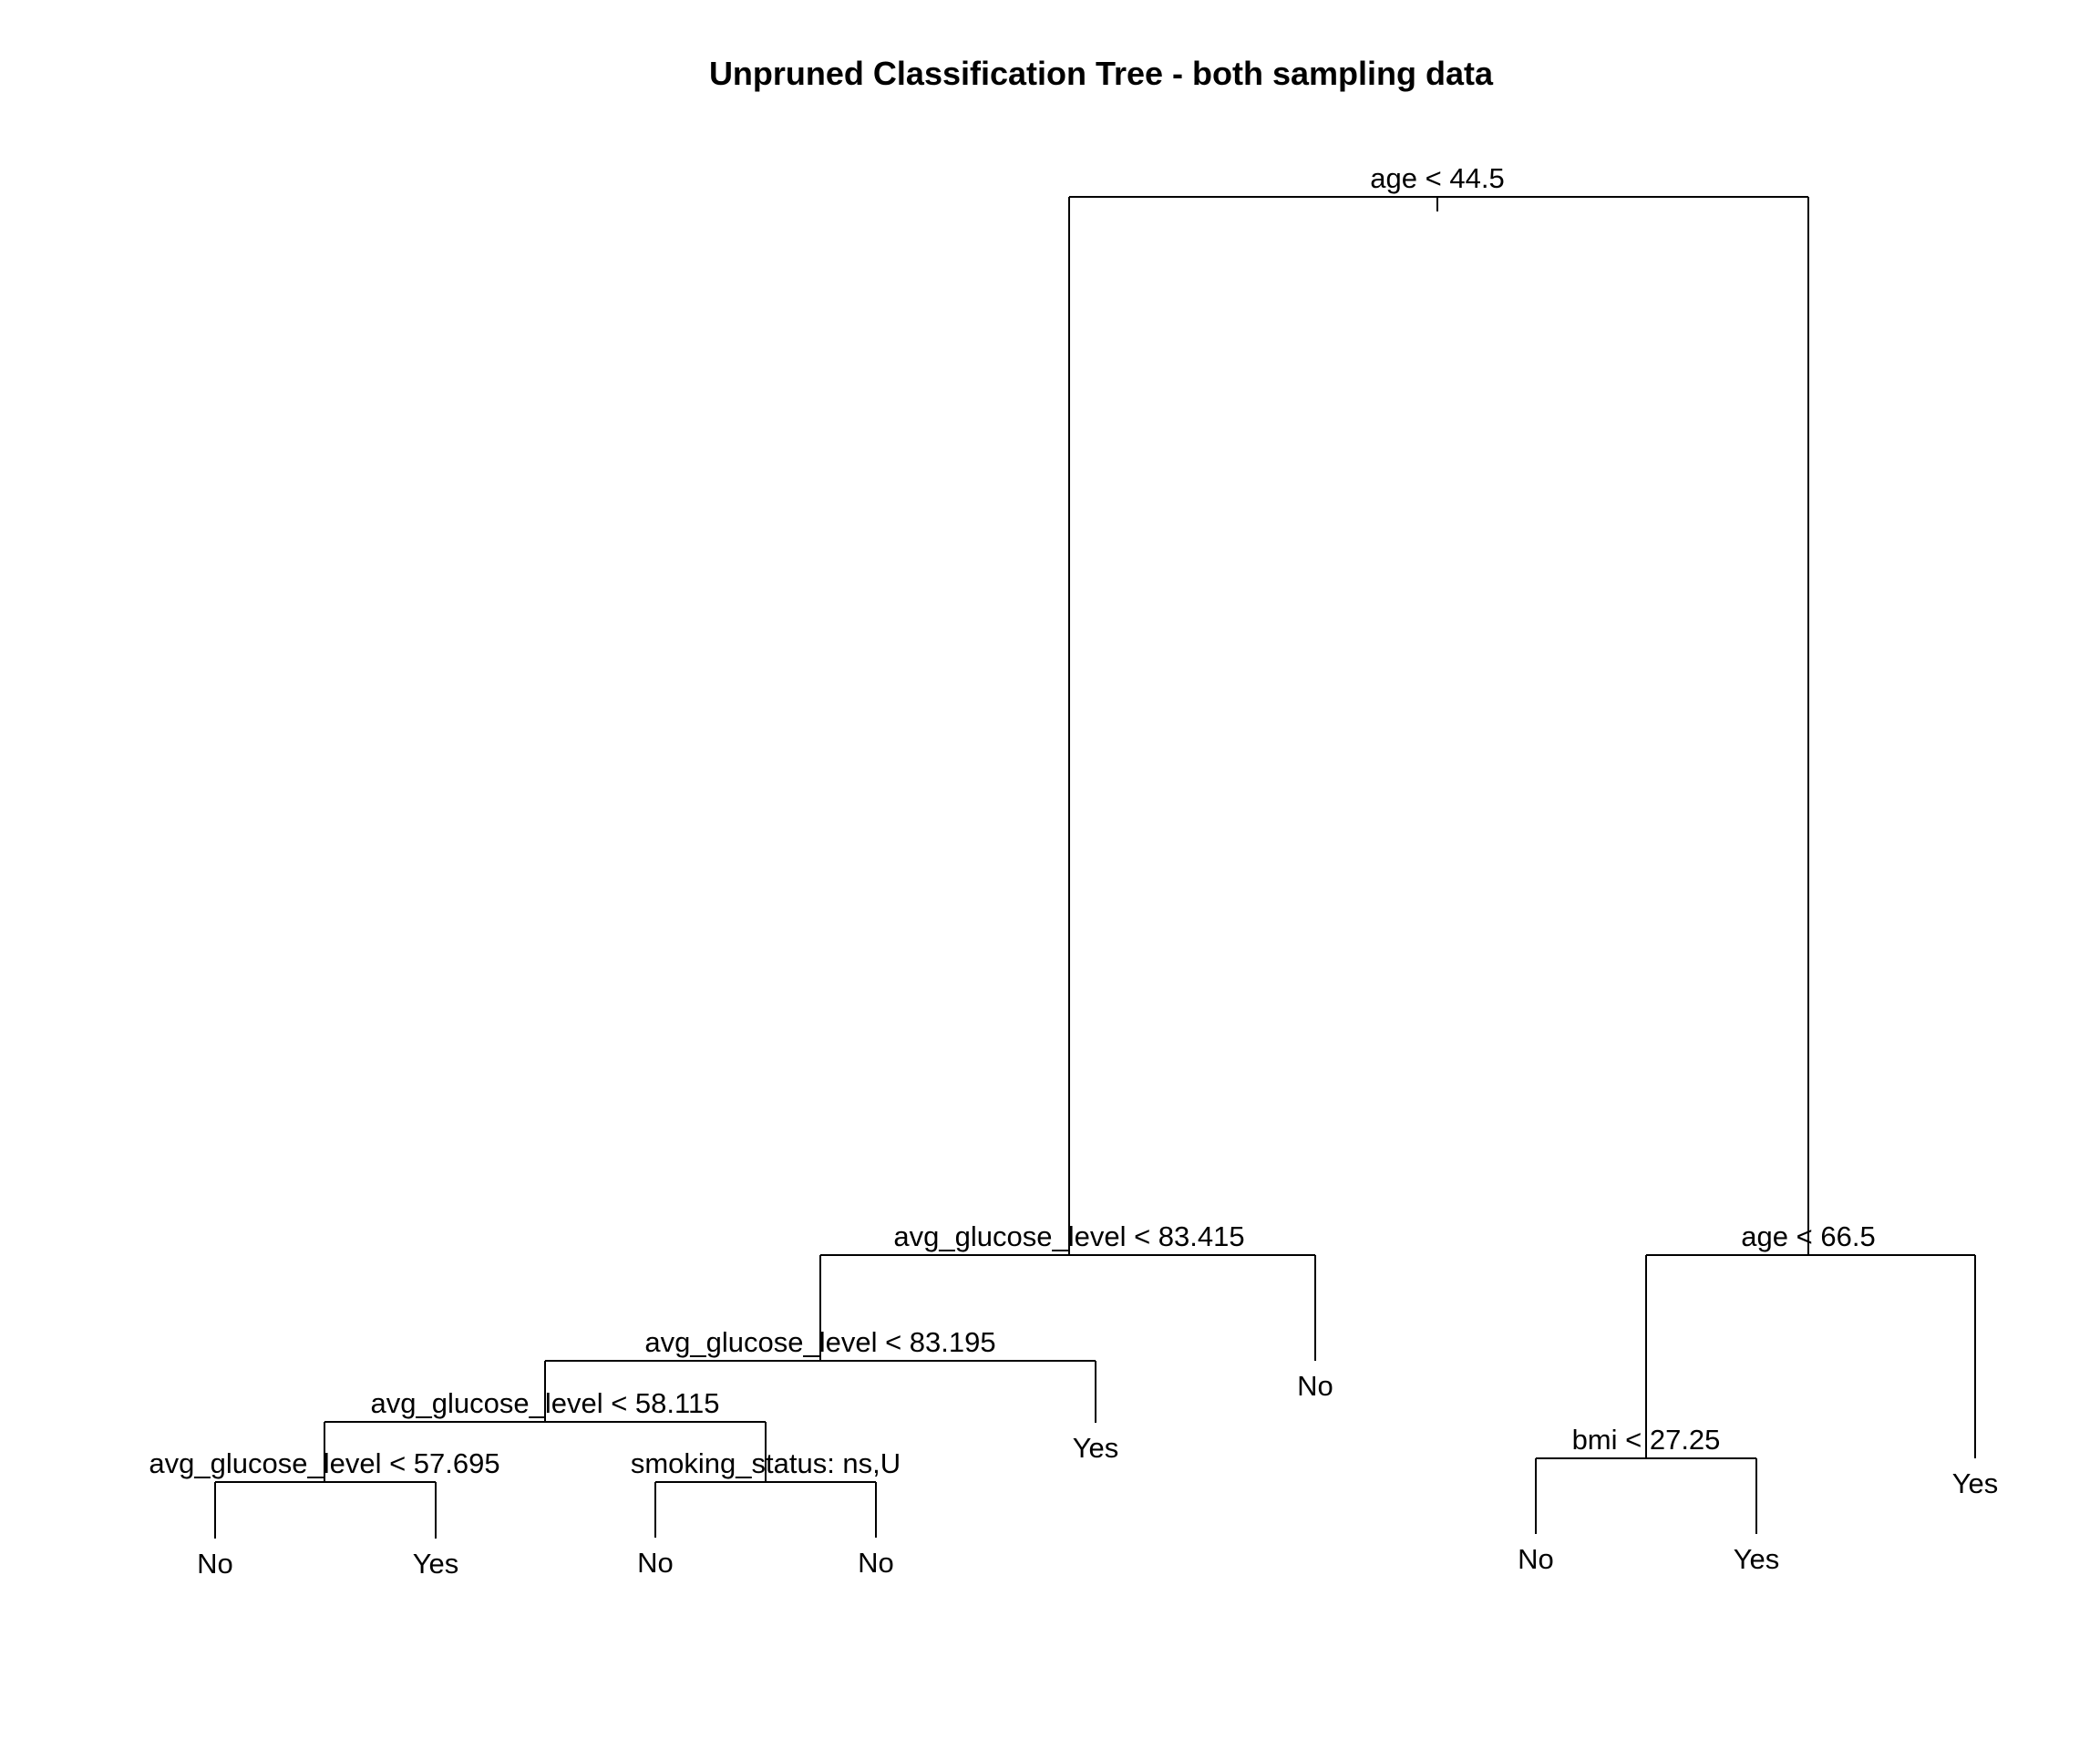 The image size is (2100, 1750). What do you see at coordinates (1808, 1236) in the screenshot?
I see `split-label: age < 66.5` at bounding box center [1808, 1236].